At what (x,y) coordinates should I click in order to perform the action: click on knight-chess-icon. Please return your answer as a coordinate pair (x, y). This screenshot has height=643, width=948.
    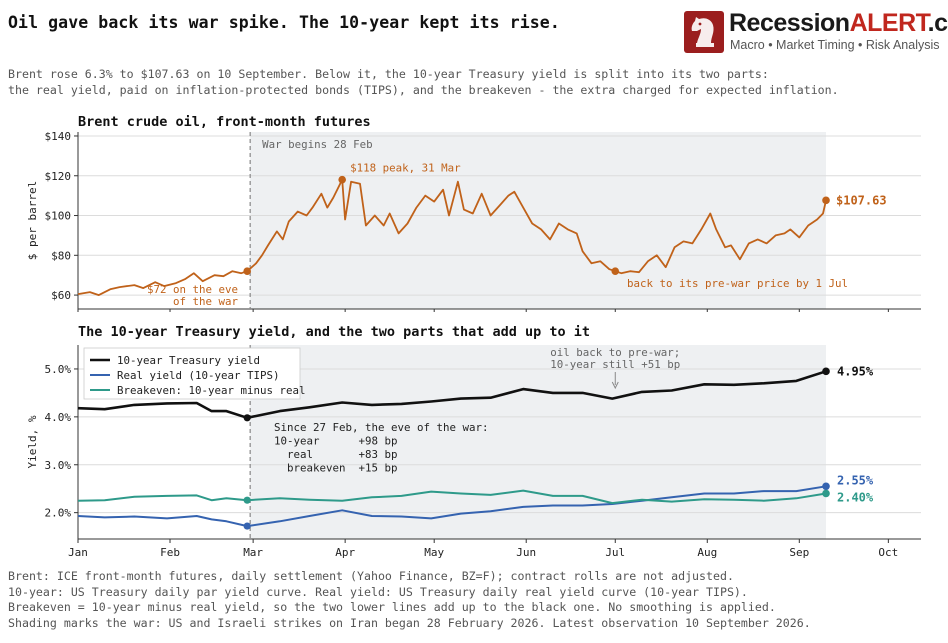
    Looking at the image, I should click on (704, 32).